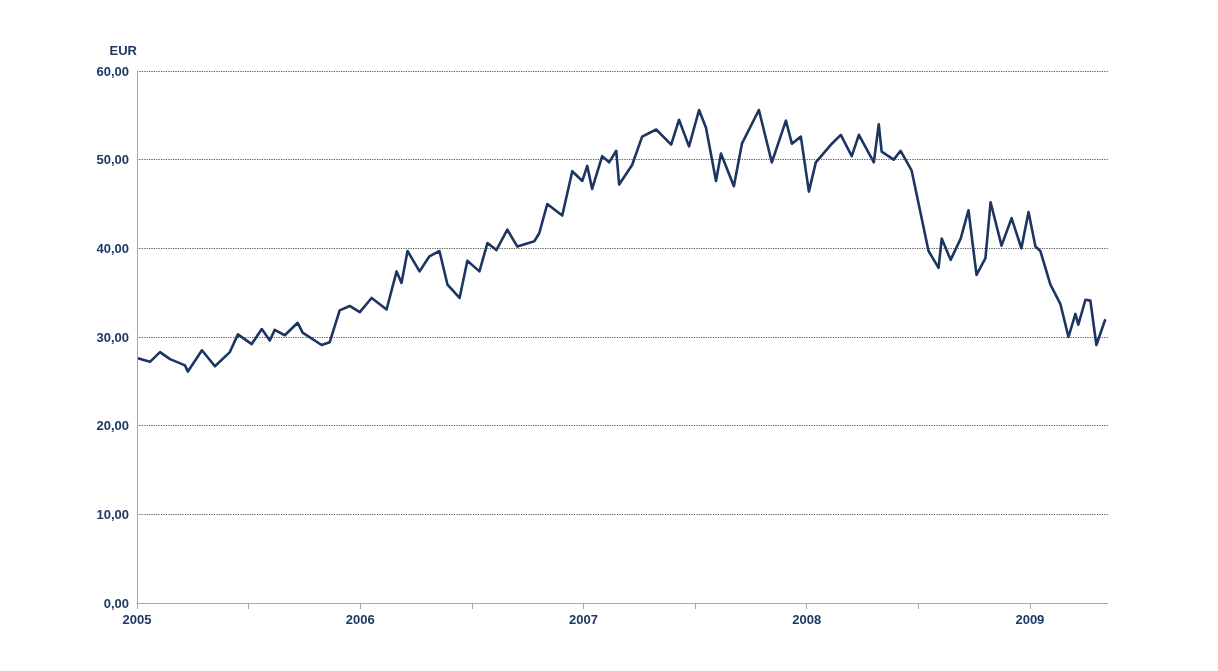 Image resolution: width=1218 pixels, height=671 pixels. Describe the element at coordinates (112, 71) in the screenshot. I see `y-tick-label: 60,00` at that location.